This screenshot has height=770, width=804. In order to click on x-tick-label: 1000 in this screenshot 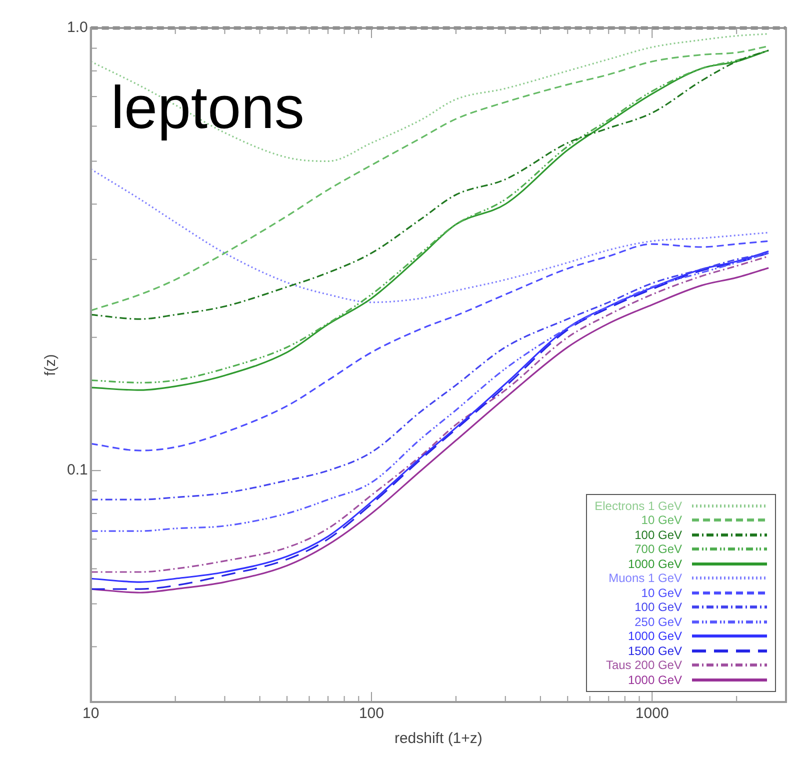, I will do `click(652, 713)`.